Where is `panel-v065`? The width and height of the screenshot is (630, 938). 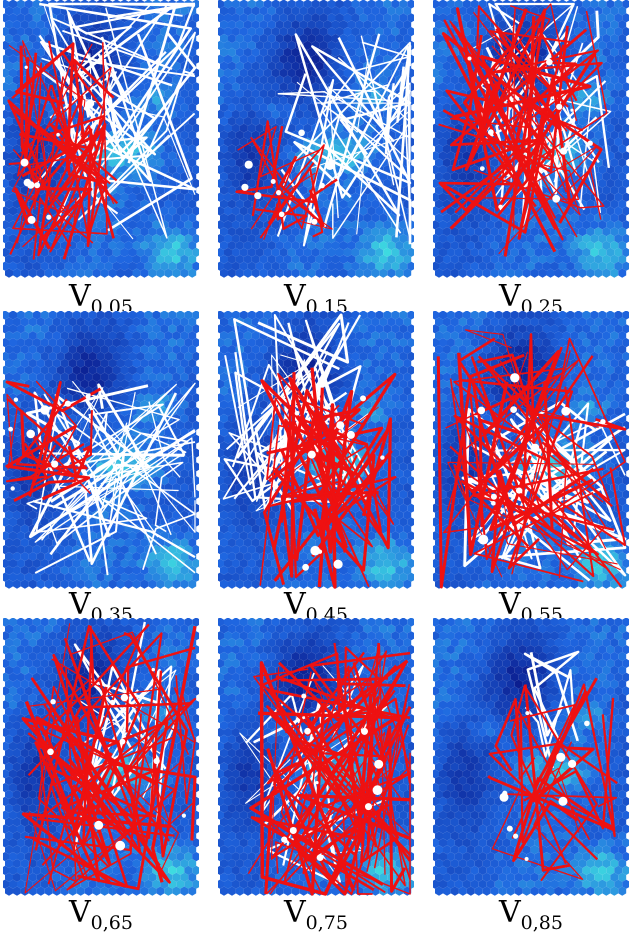 panel-v065 is located at coordinates (101, 758).